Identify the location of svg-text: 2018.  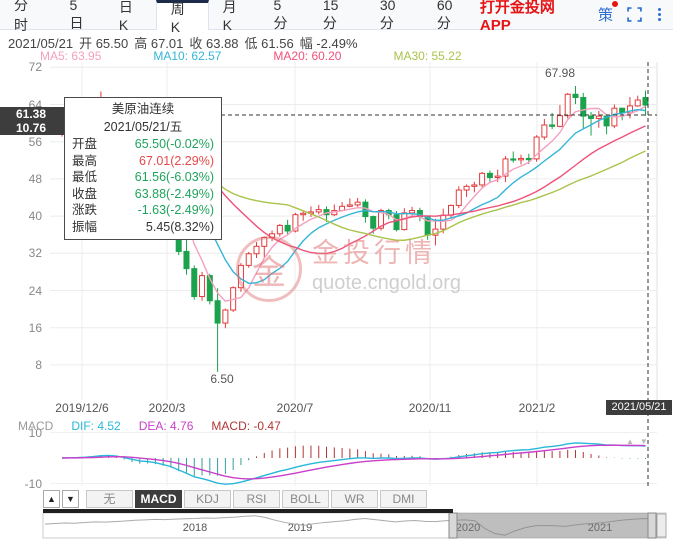
(195, 528).